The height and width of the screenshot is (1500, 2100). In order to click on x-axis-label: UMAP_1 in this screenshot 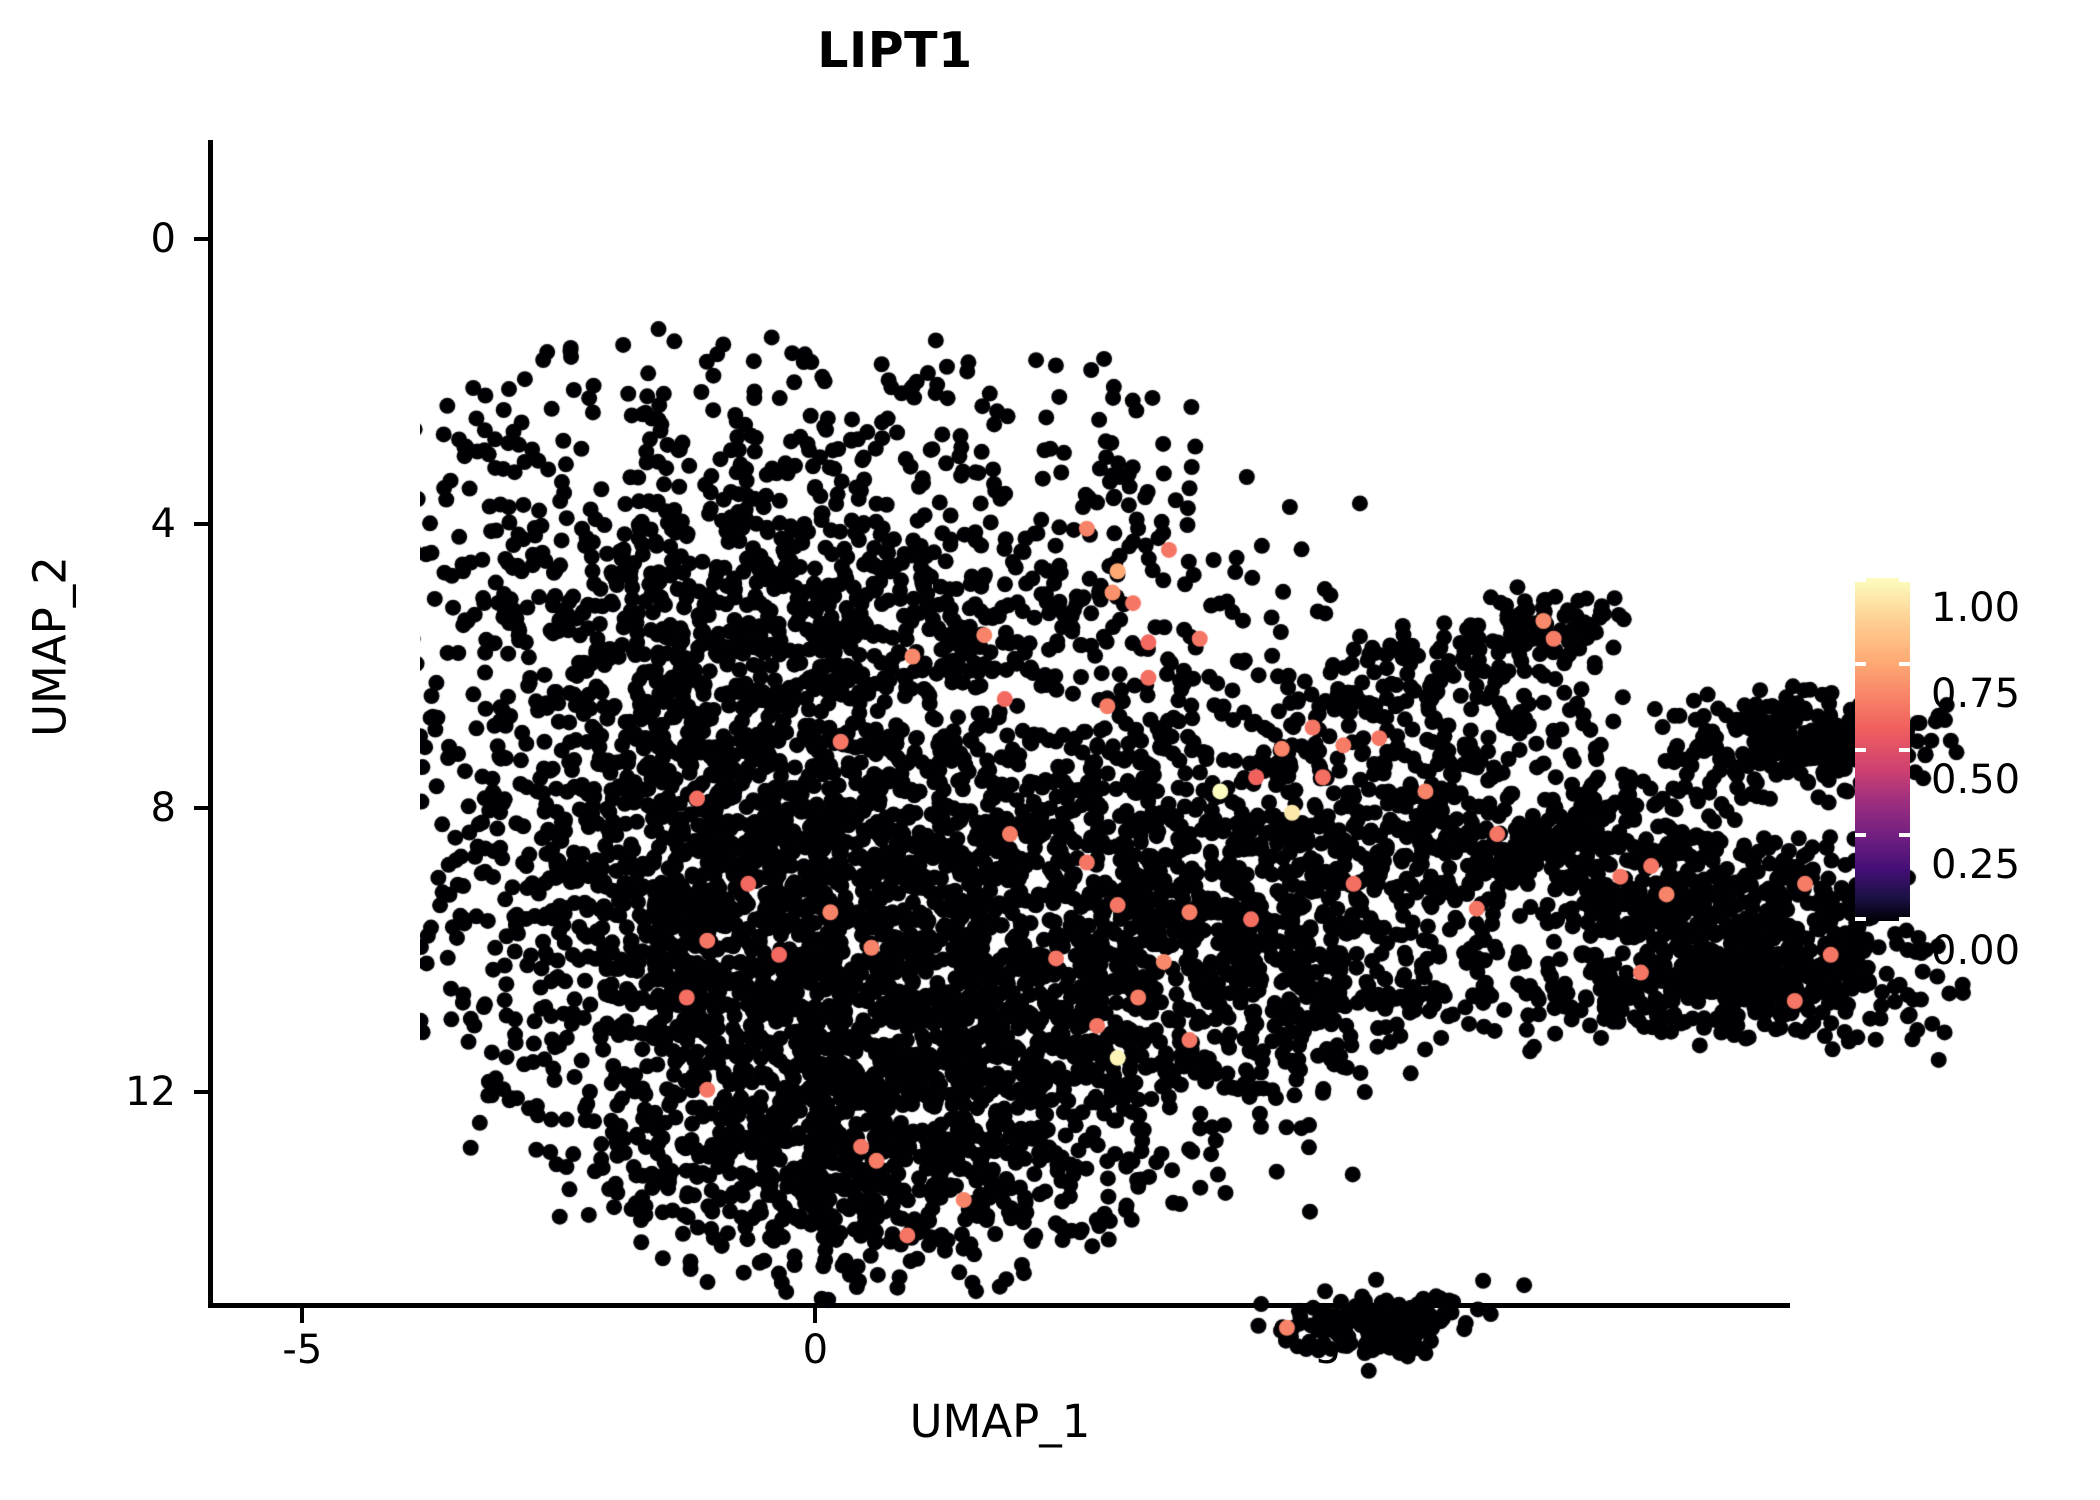, I will do `click(1000, 1421)`.